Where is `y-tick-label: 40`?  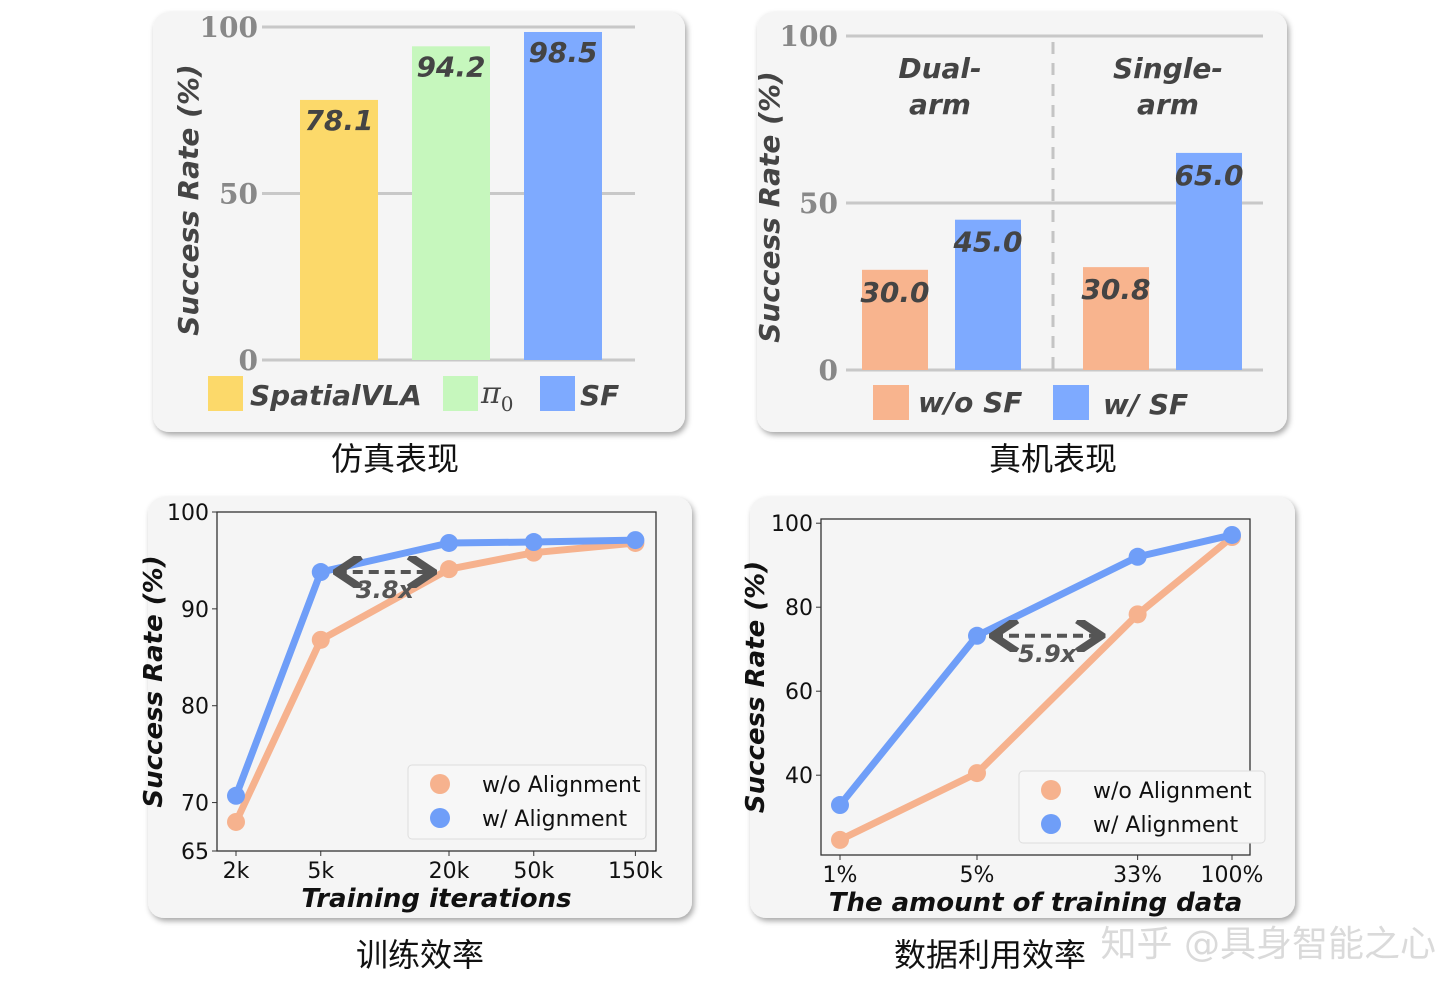 y-tick-label: 40 is located at coordinates (799, 776).